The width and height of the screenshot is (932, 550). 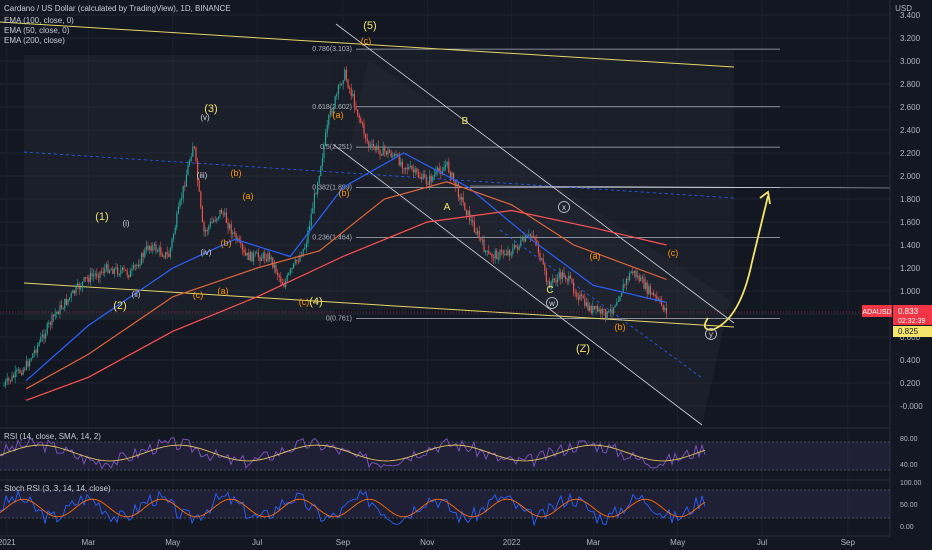 I want to click on stoch-rsi-pane: 100.00 50.00 0.00, so click(x=461, y=505).